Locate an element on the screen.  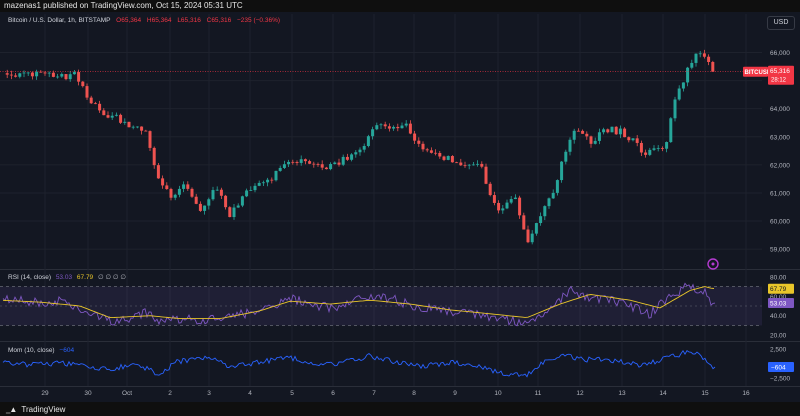
mom-legend-title: Mom (10, close) is located at coordinates (31, 350).